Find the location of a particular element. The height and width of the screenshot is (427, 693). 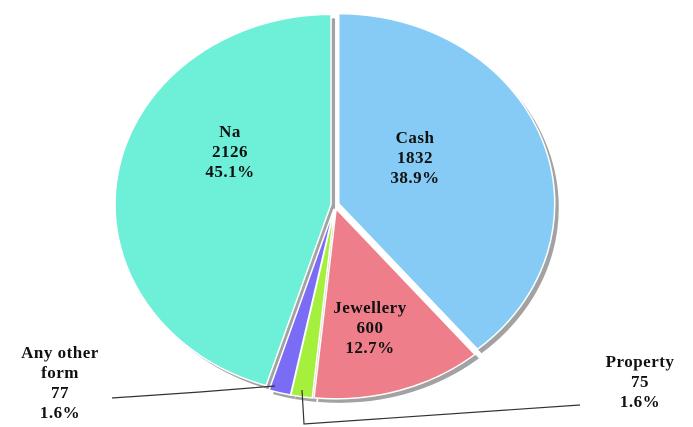

value-label: 2126 is located at coordinates (230, 151).